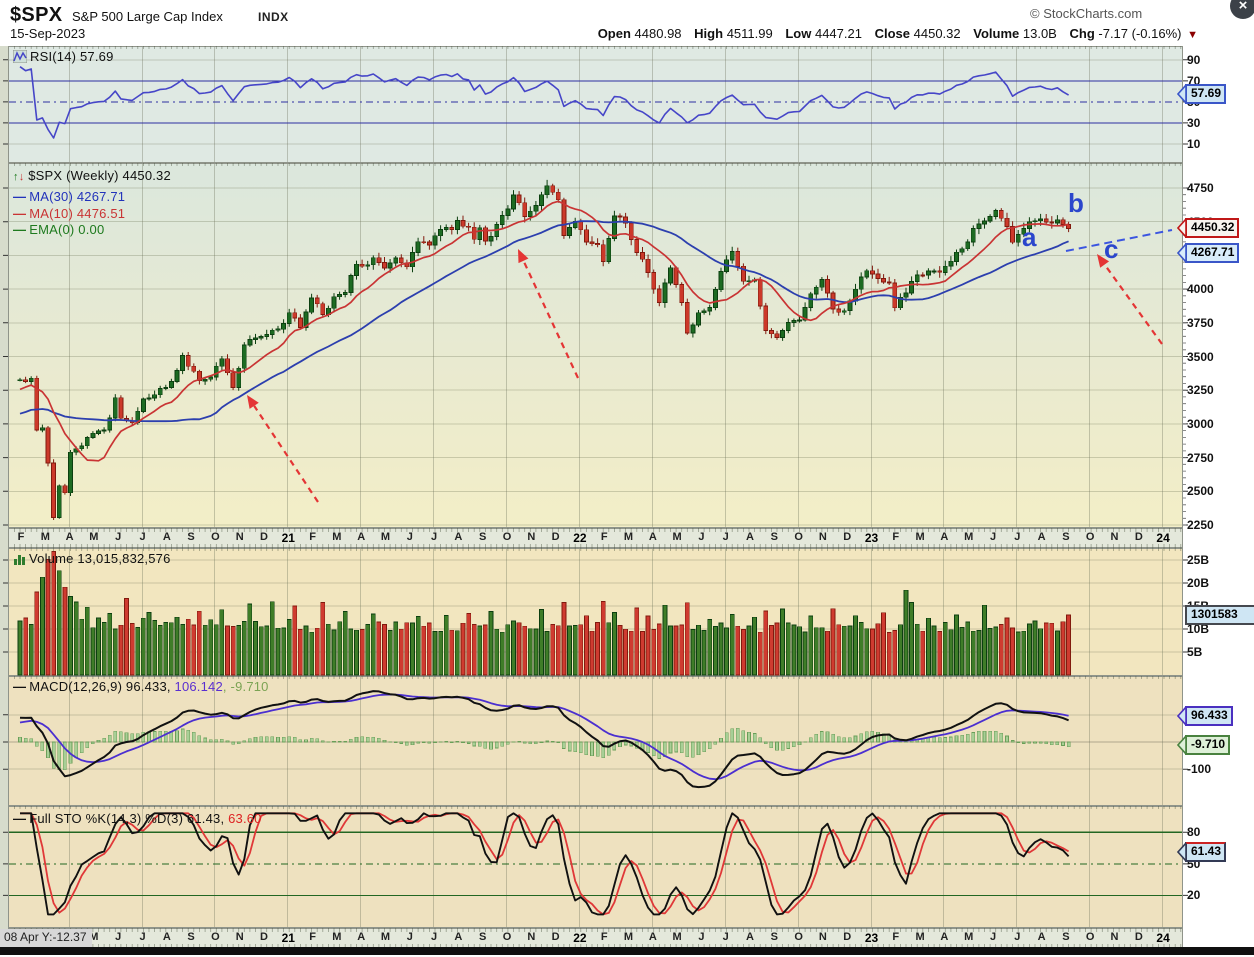 This screenshot has width=1254, height=957. What do you see at coordinates (147, 16) in the screenshot?
I see `symbol-name: S&P 500 Large Cap Index` at bounding box center [147, 16].